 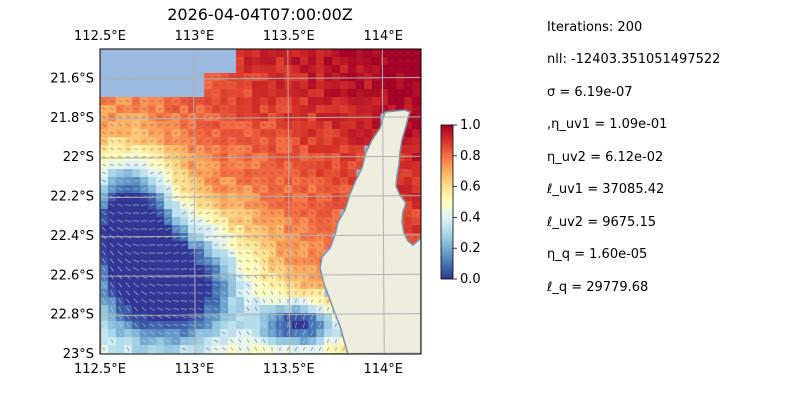 I want to click on x-tick-label-bottom: 113°E, so click(x=195, y=369).